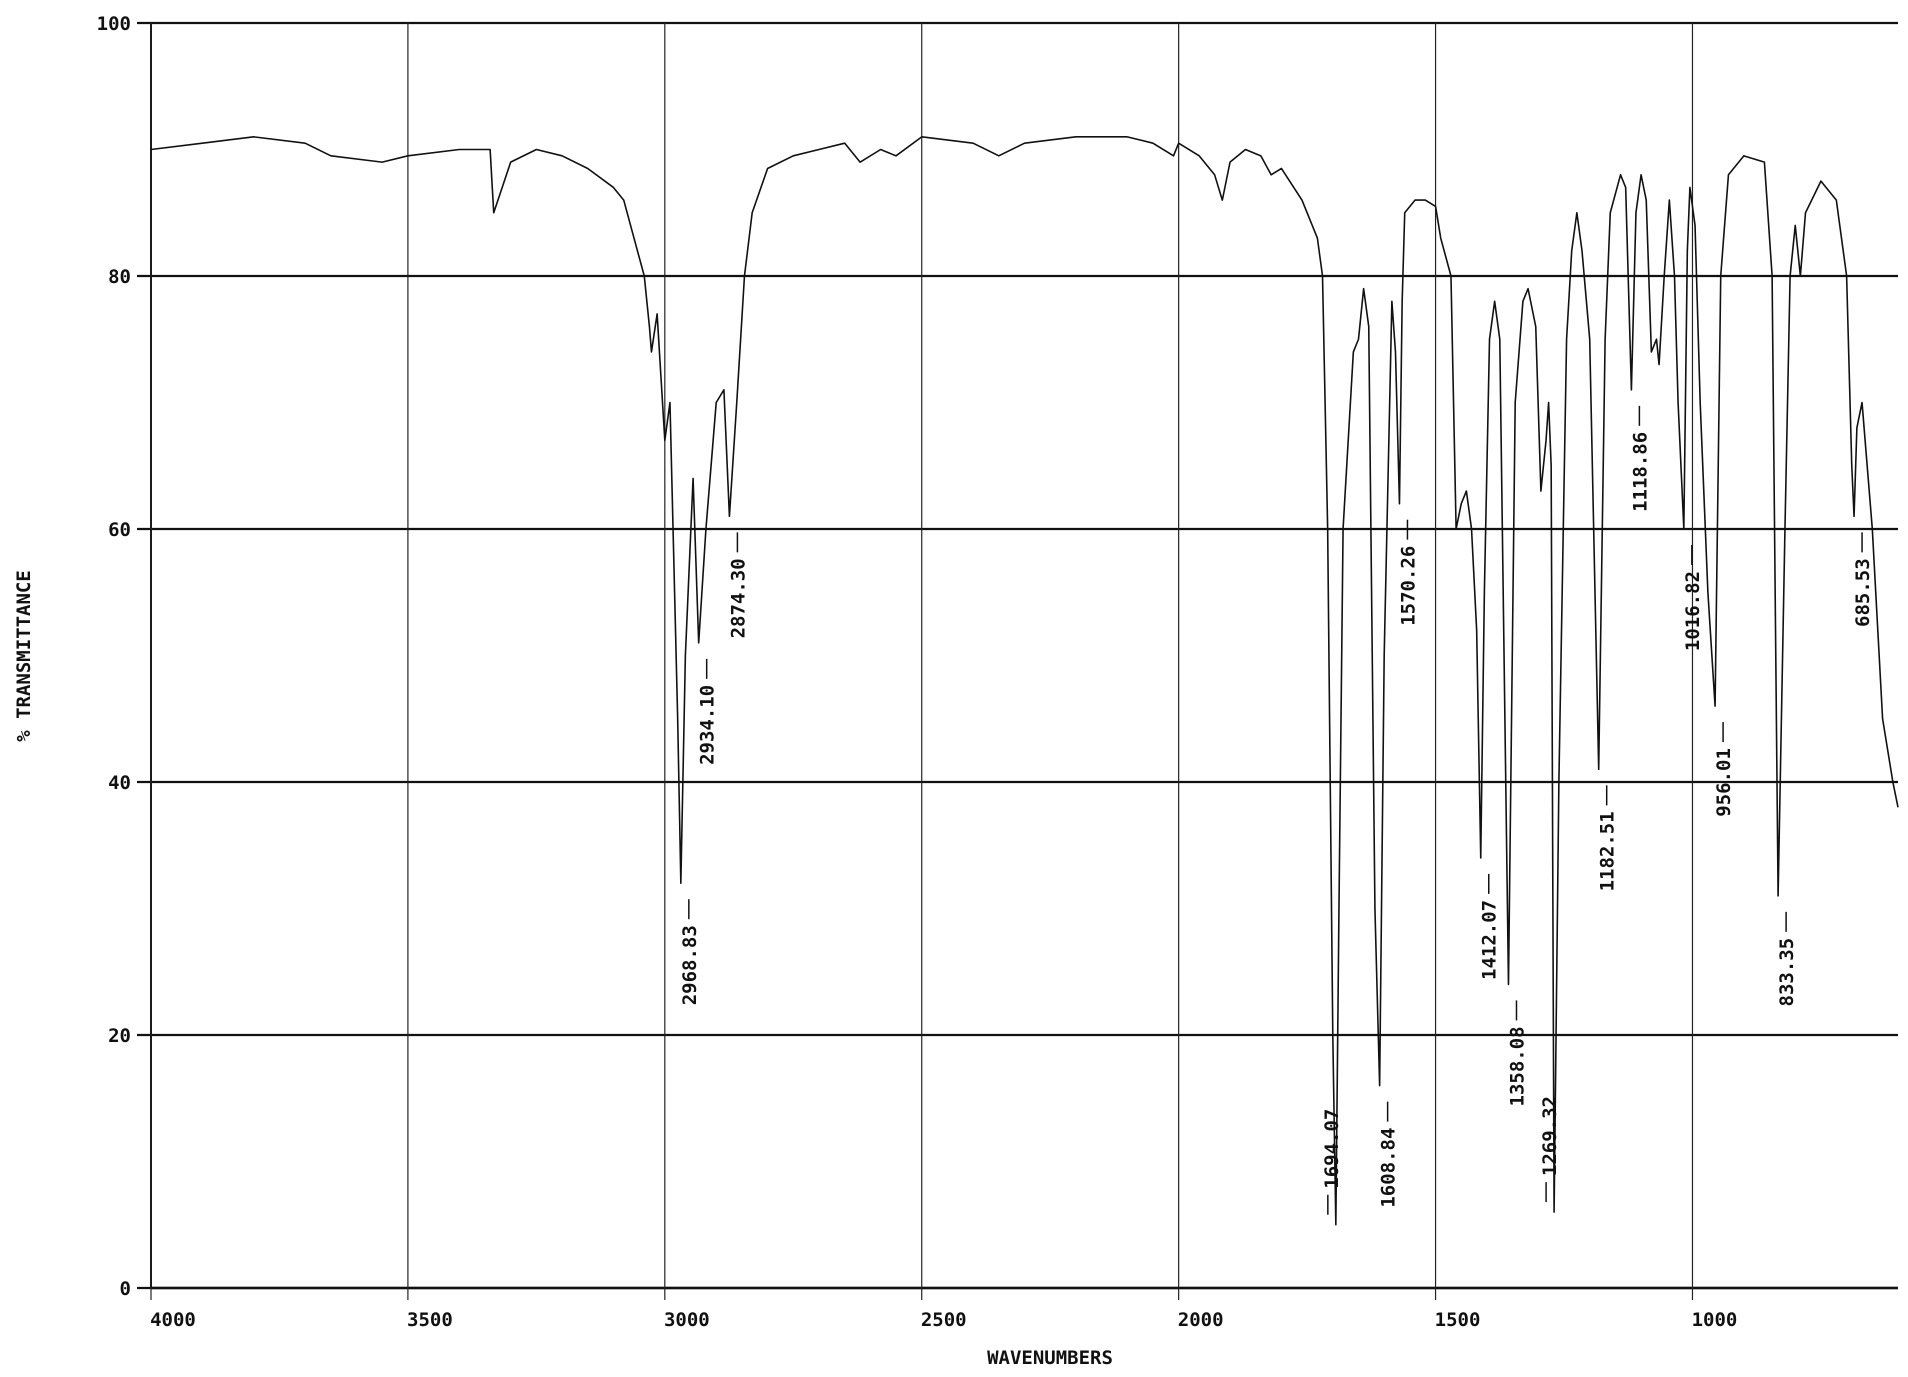 The image size is (1908, 1377). What do you see at coordinates (119, 277) in the screenshot?
I see `y-tick-label: 80` at bounding box center [119, 277].